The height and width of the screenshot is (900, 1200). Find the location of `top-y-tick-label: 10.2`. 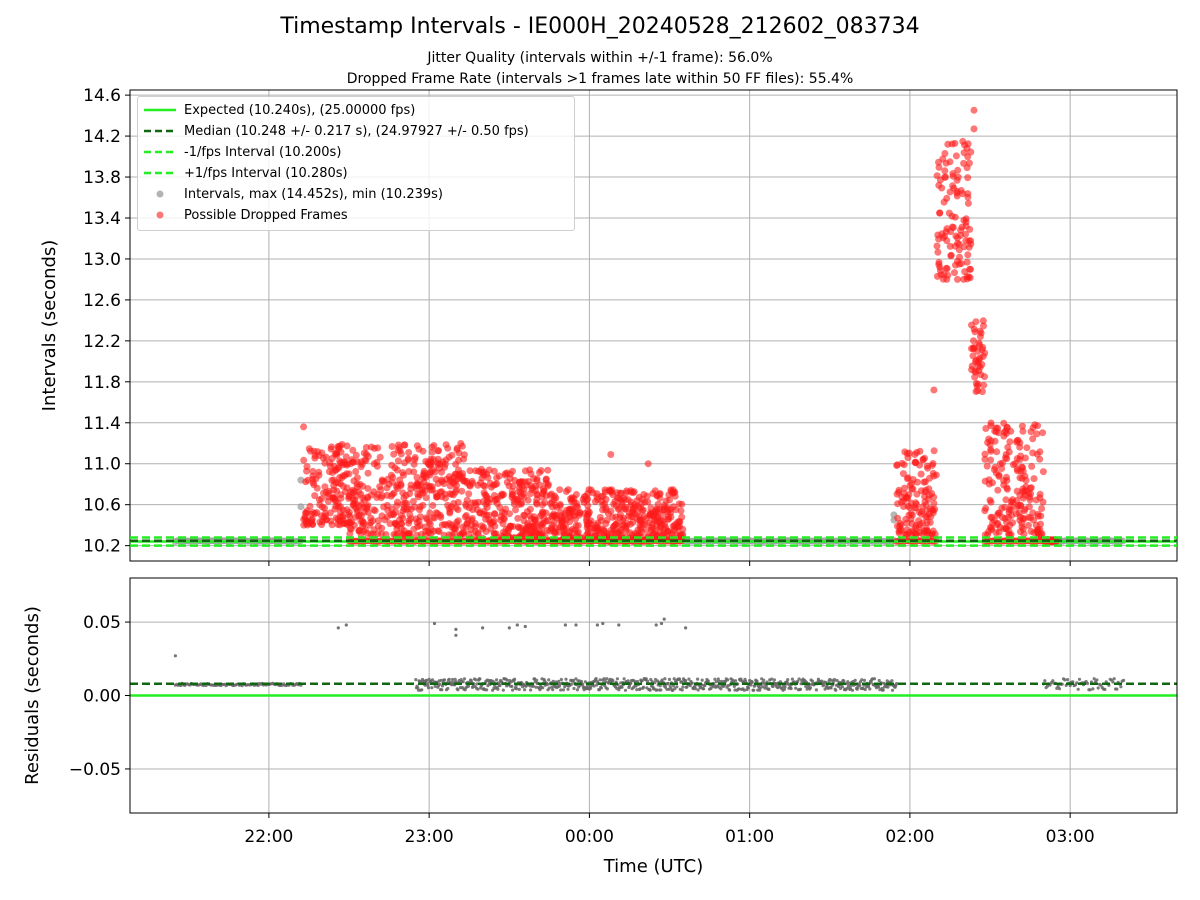

top-y-tick-label: 10.2 is located at coordinates (102, 547).